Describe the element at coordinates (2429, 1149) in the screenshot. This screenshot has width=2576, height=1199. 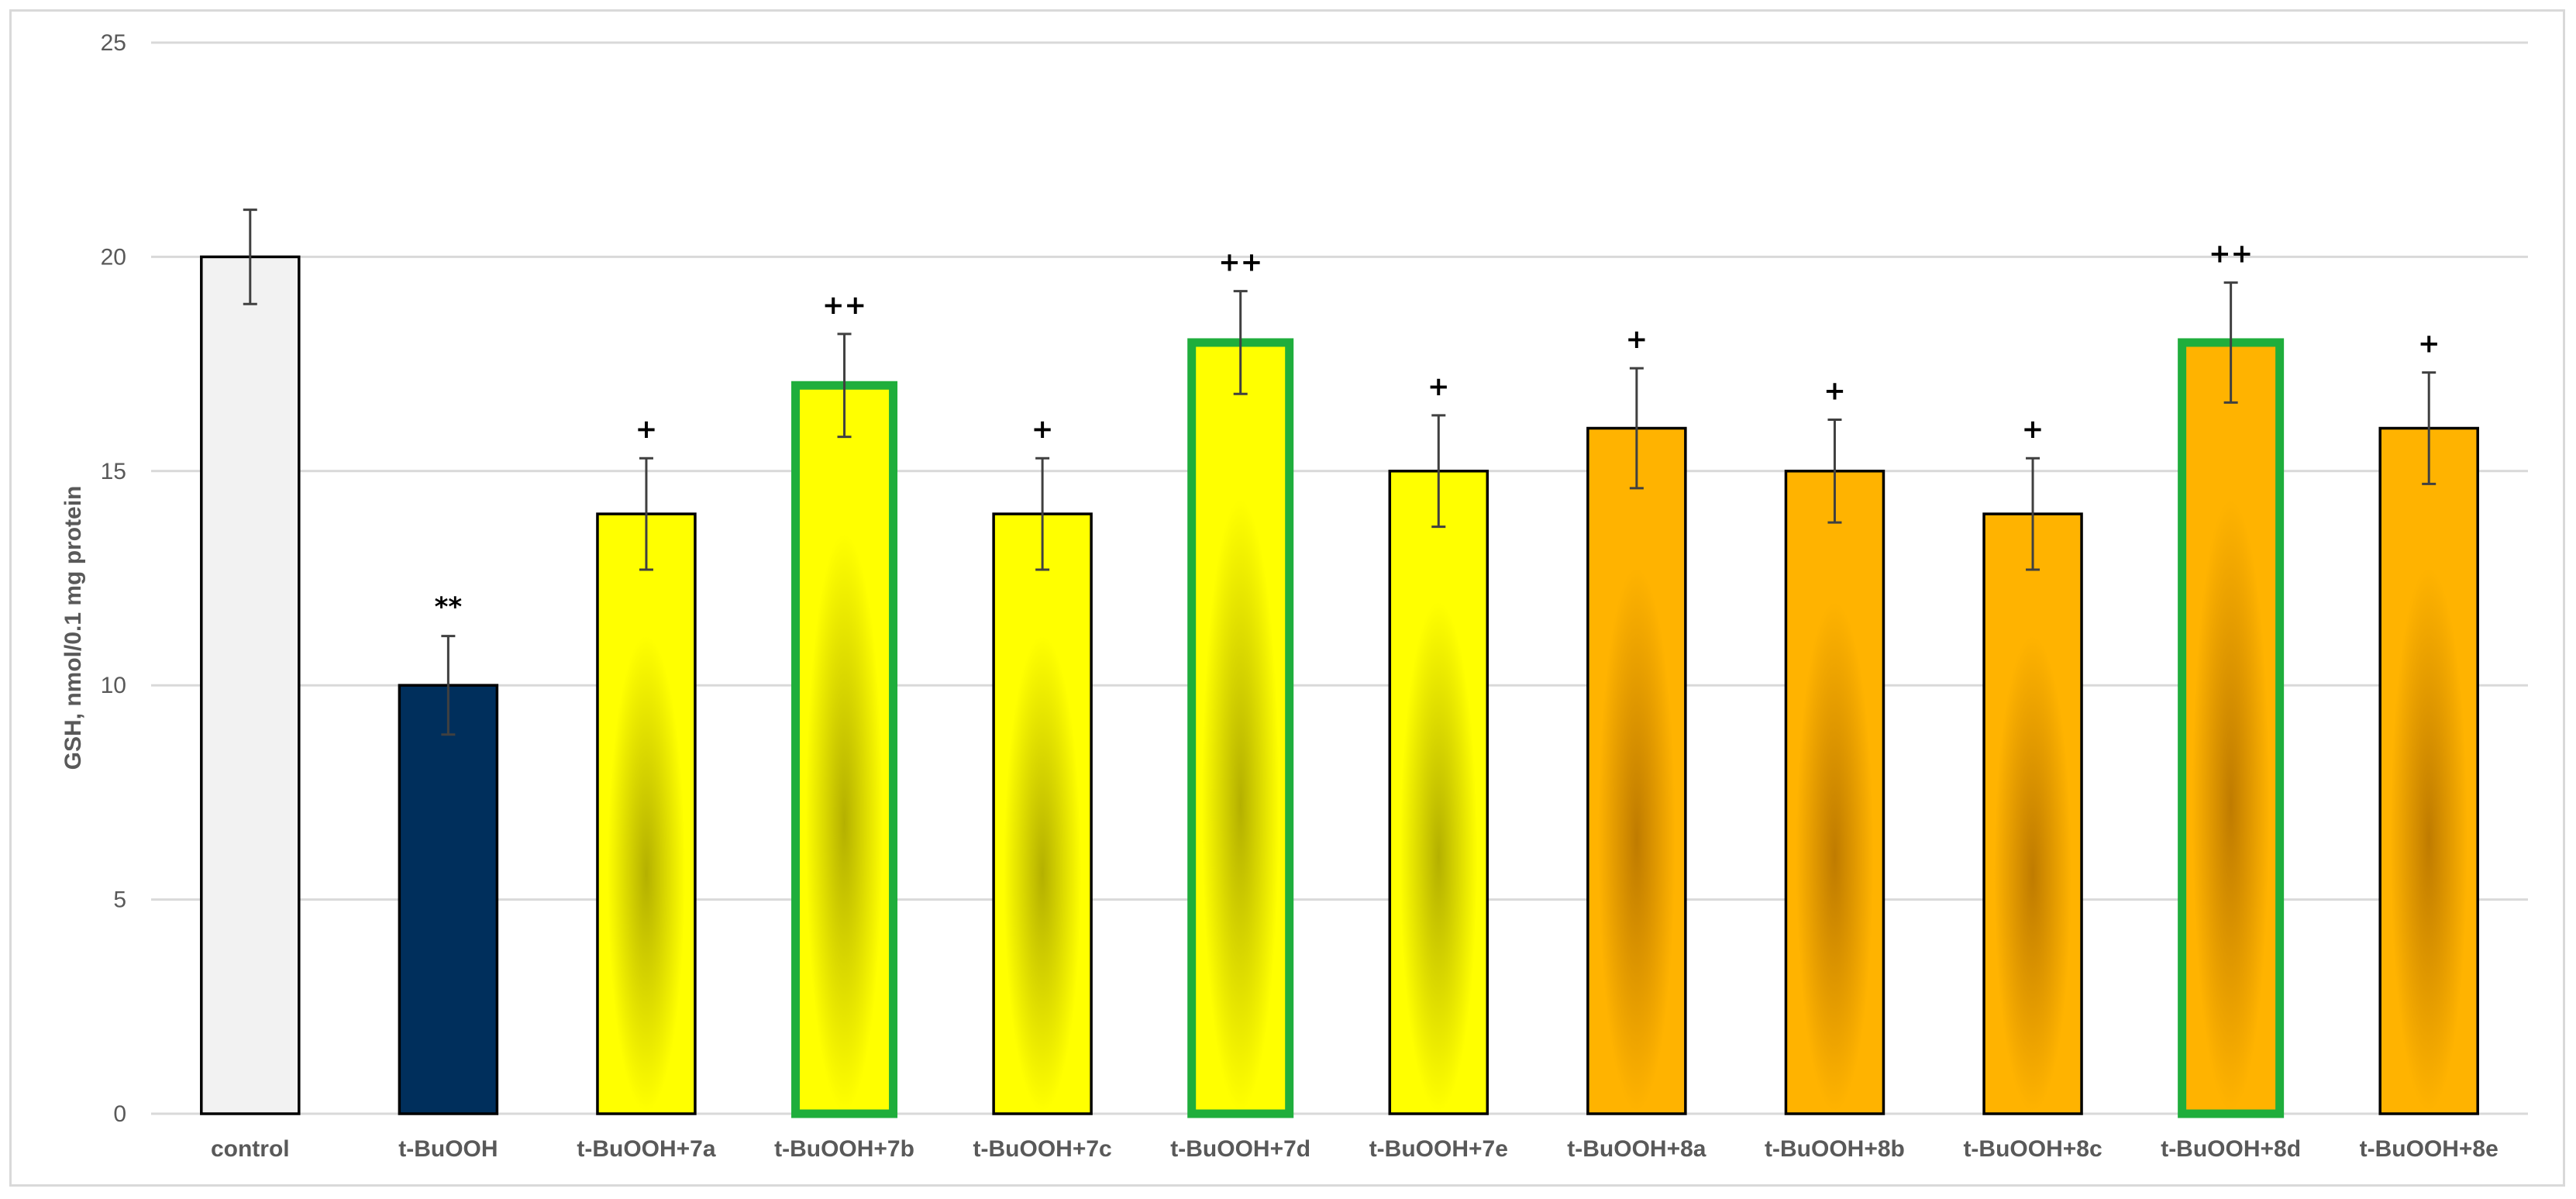
I see `x-category-label: t-BuOOH+8e` at that location.